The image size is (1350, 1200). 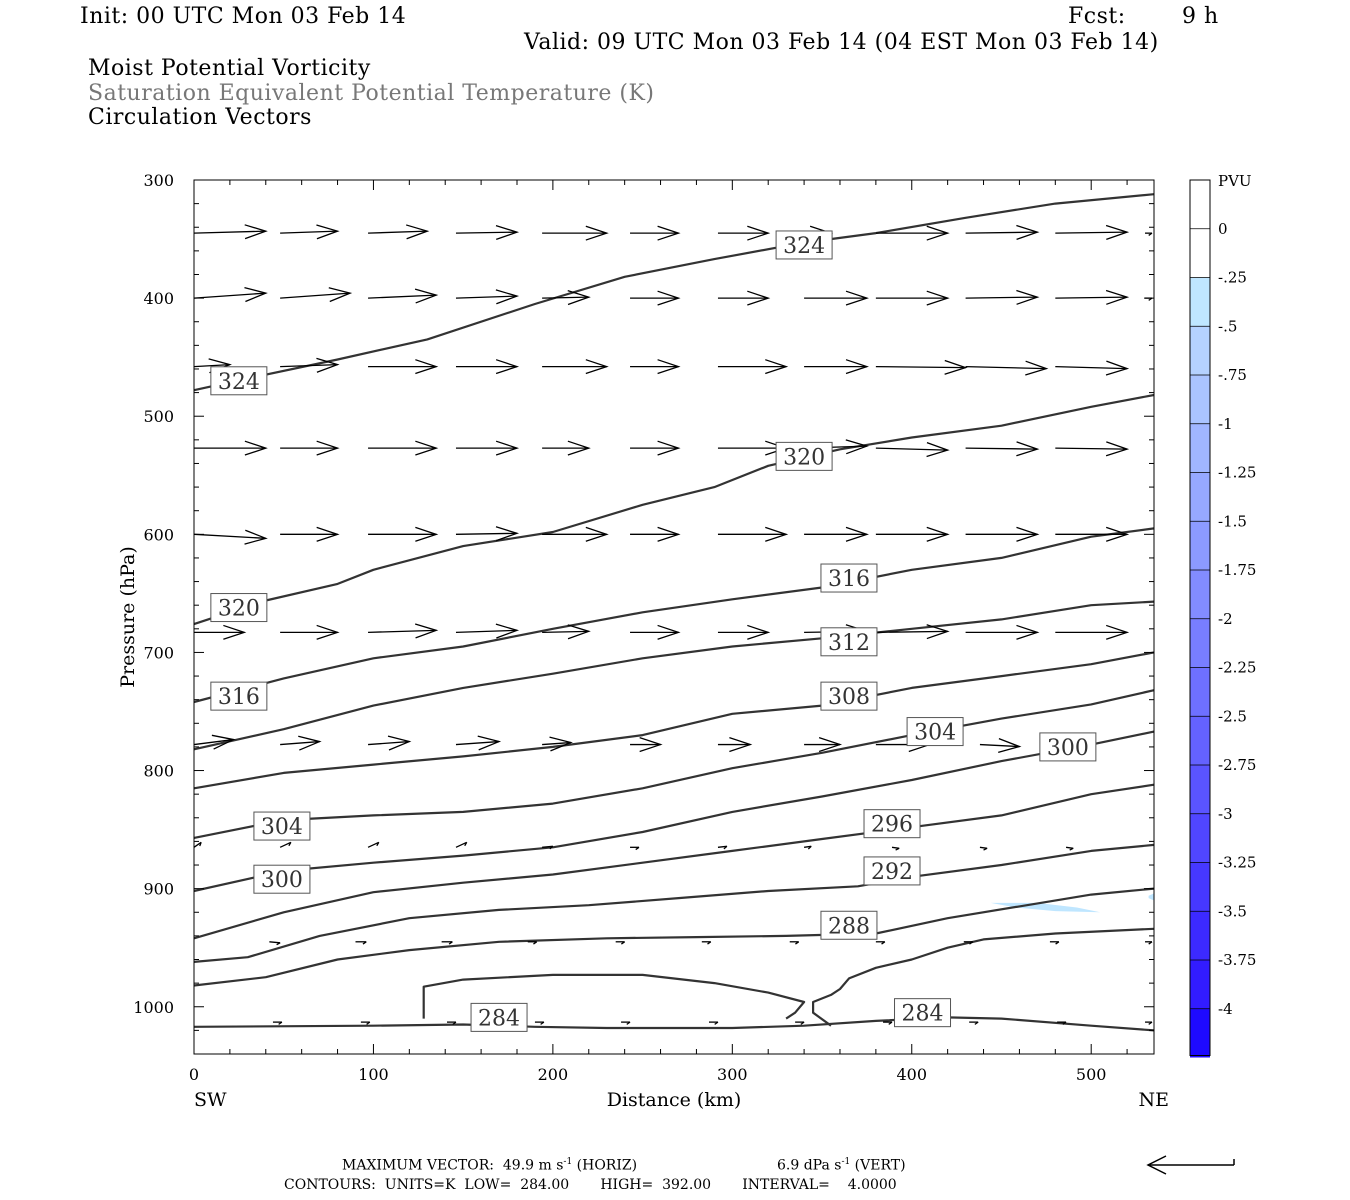 What do you see at coordinates (1091, 1074) in the screenshot?
I see `x-tick-label-500: 500` at bounding box center [1091, 1074].